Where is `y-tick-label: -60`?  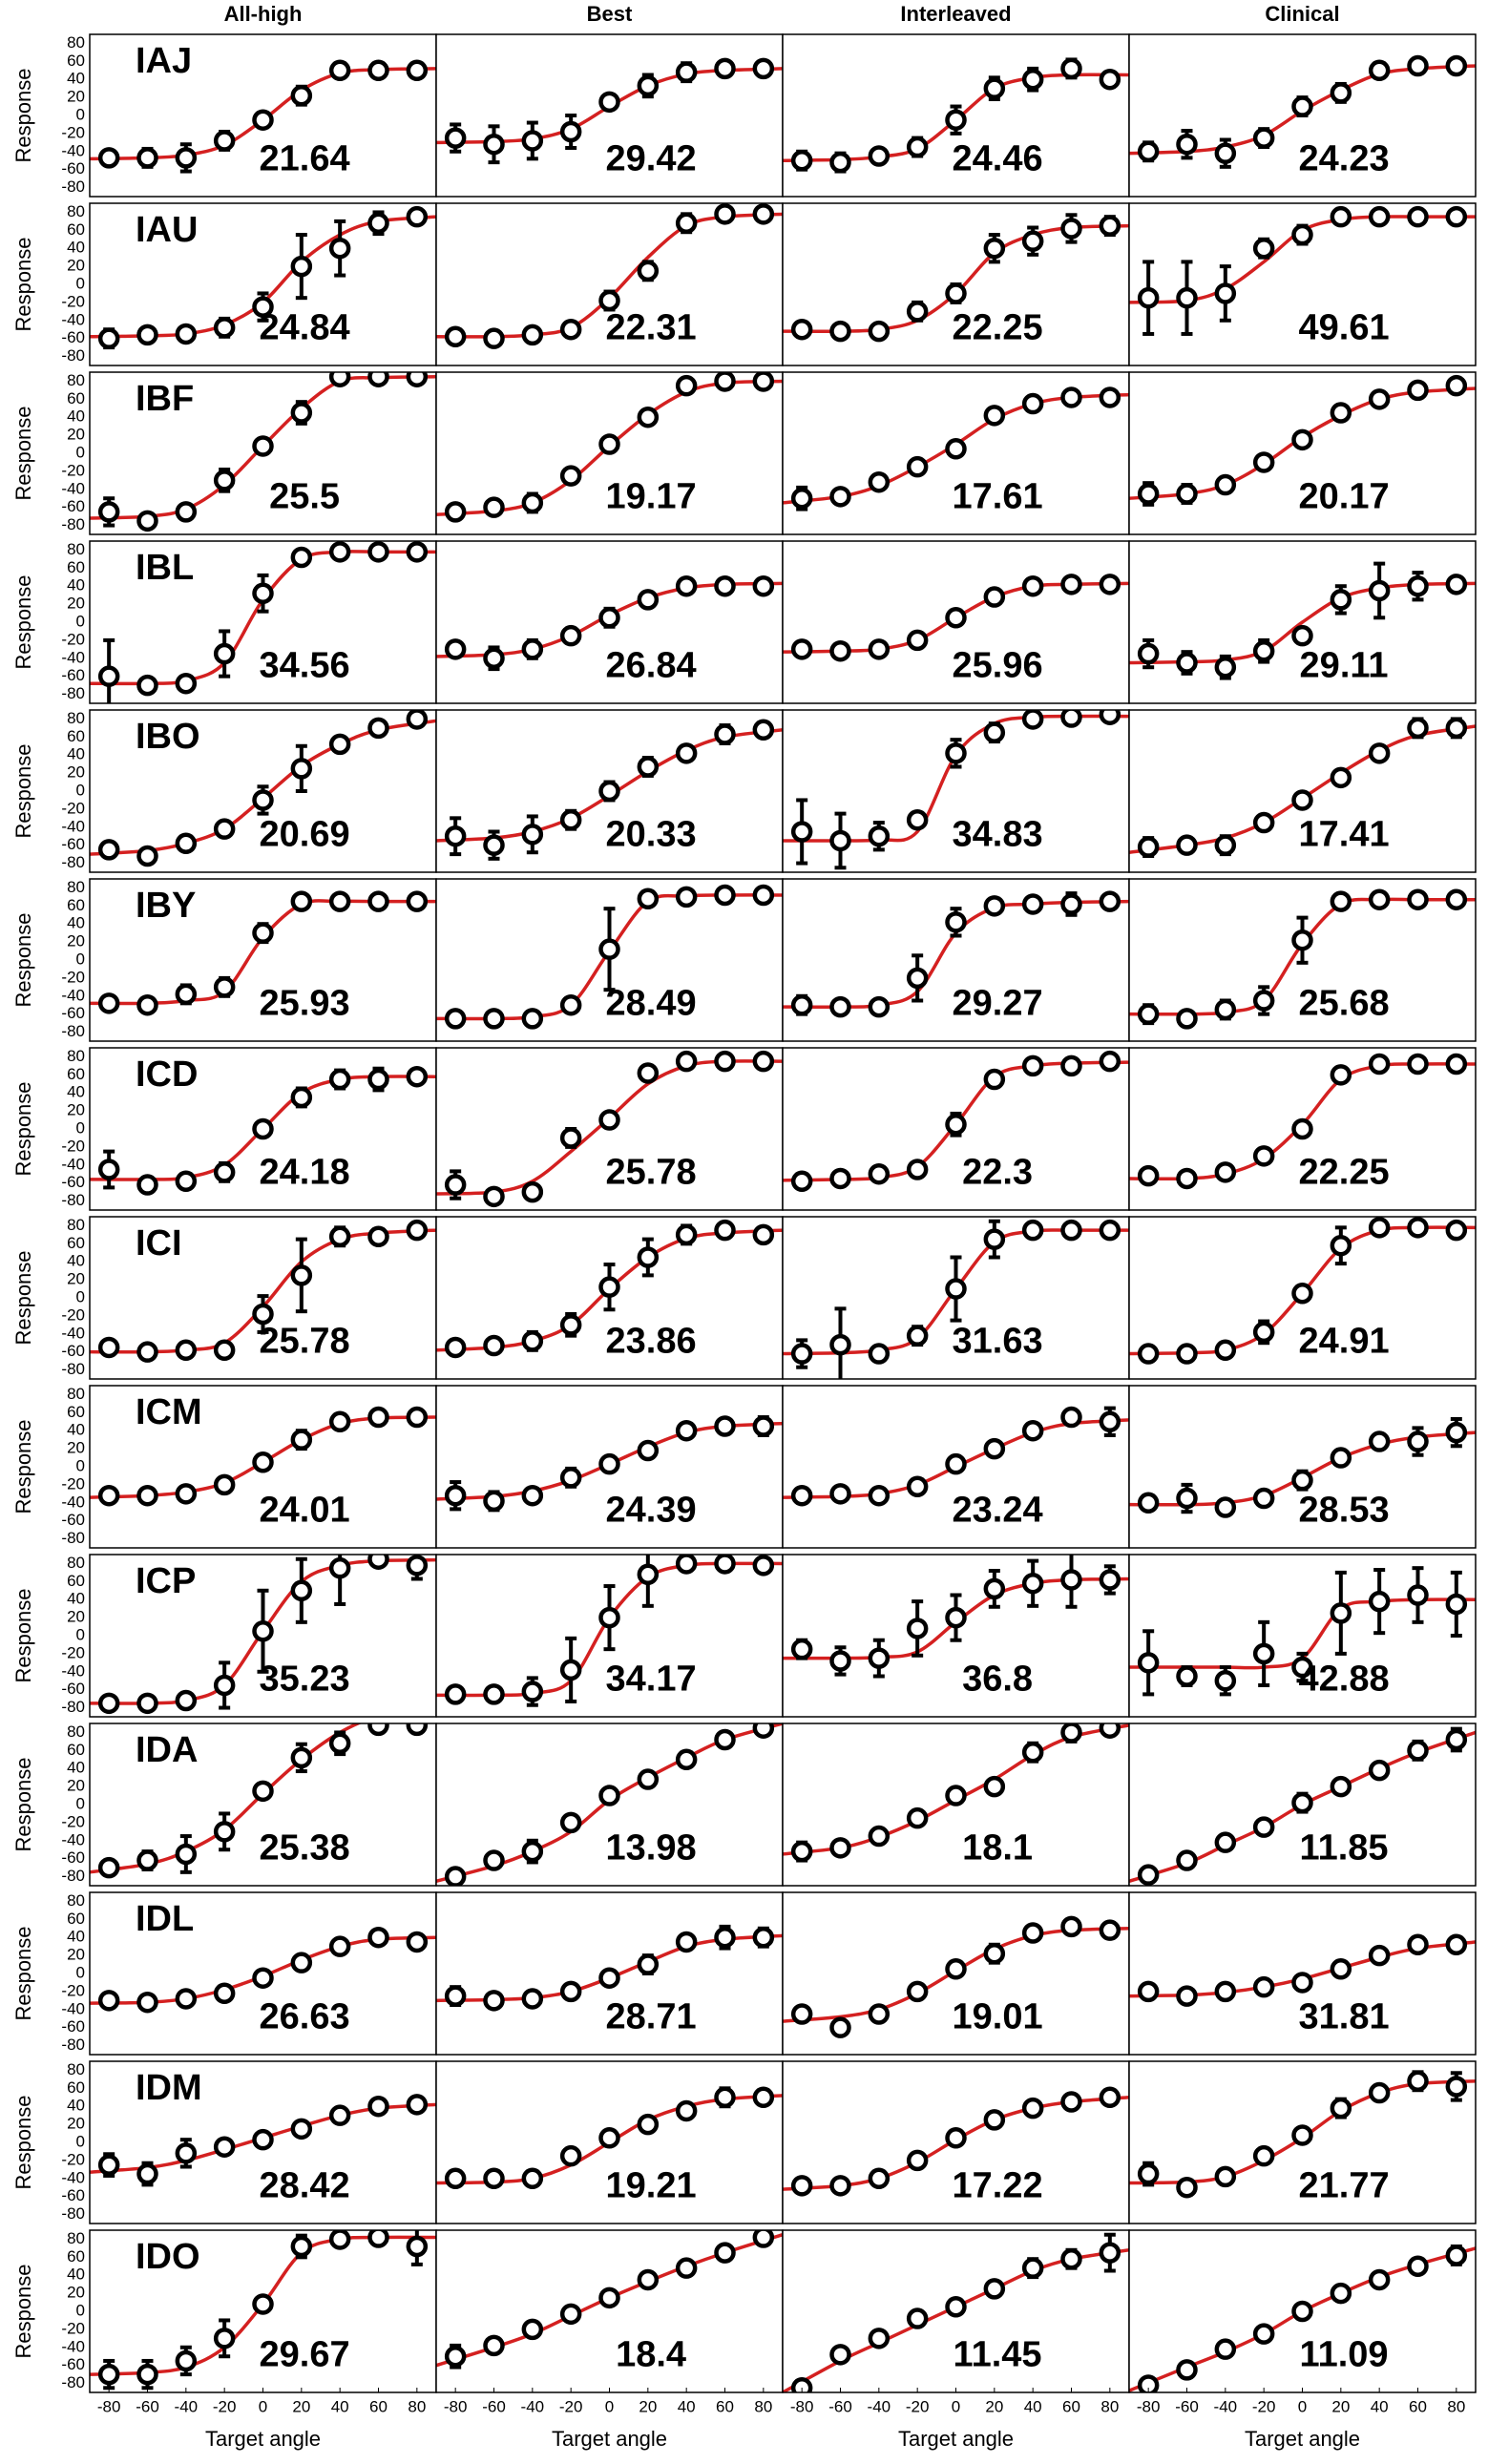 y-tick-label: -60 is located at coordinates (73, 675).